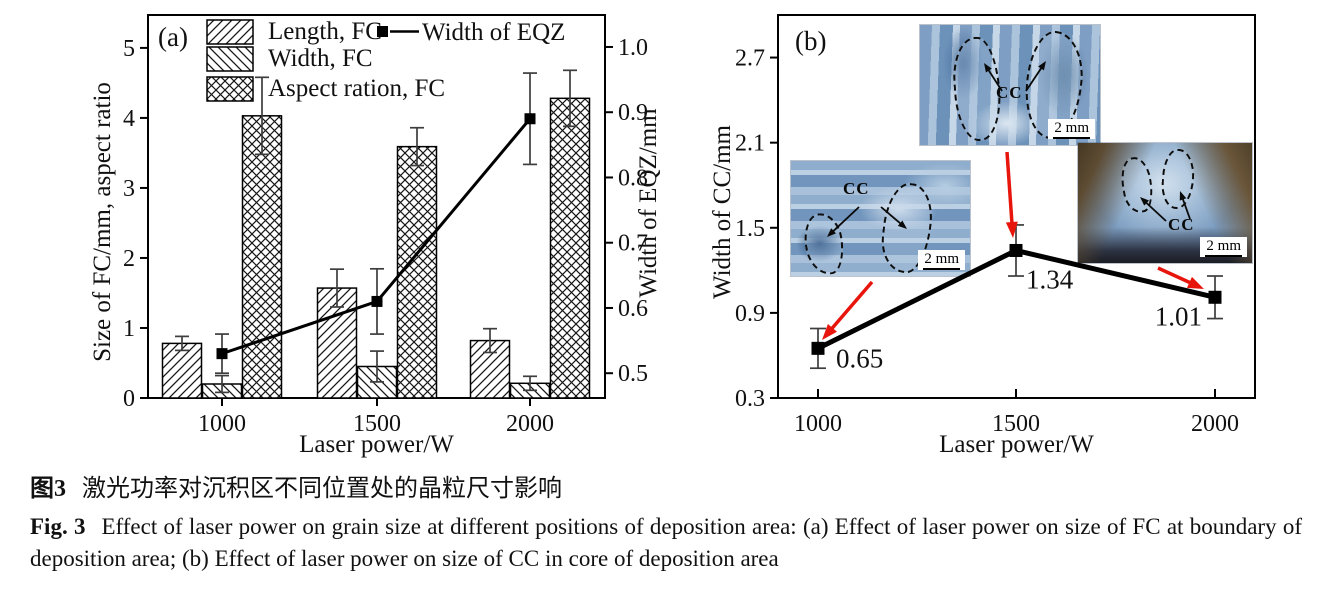 The width and height of the screenshot is (1327, 605). What do you see at coordinates (320, 58) in the screenshot?
I see `legend-label: Width, FC` at bounding box center [320, 58].